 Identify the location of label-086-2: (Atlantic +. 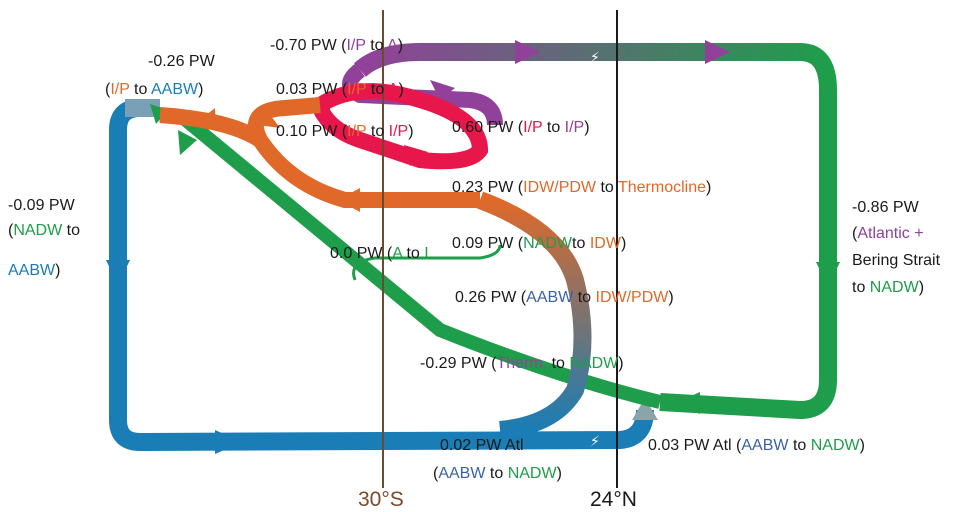
(888, 233).